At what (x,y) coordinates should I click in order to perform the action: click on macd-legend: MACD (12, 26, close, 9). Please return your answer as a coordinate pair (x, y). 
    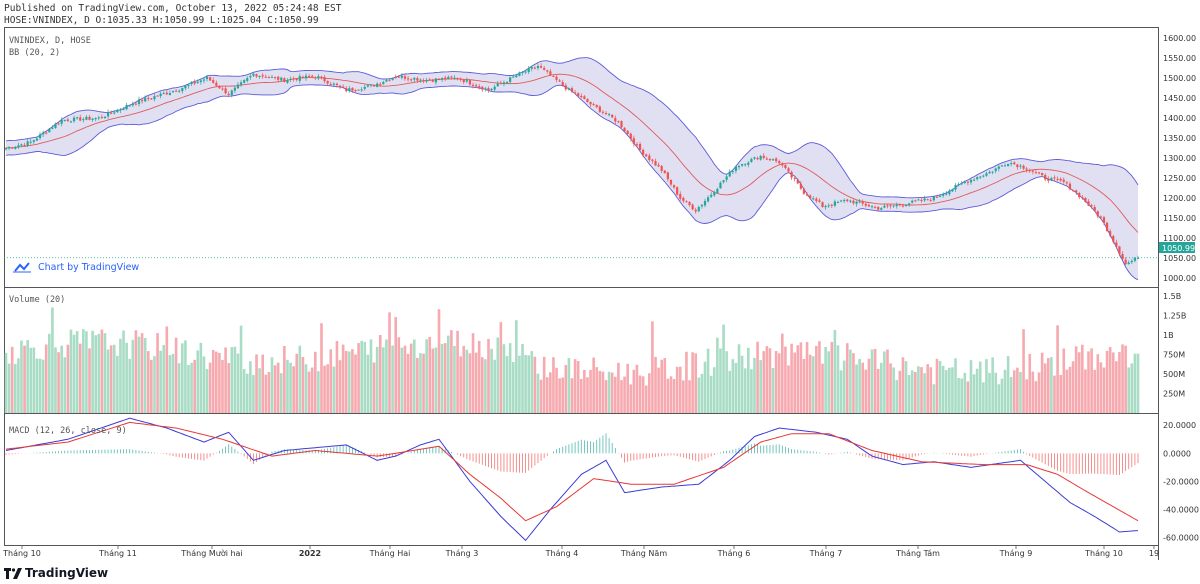
    Looking at the image, I should click on (68, 431).